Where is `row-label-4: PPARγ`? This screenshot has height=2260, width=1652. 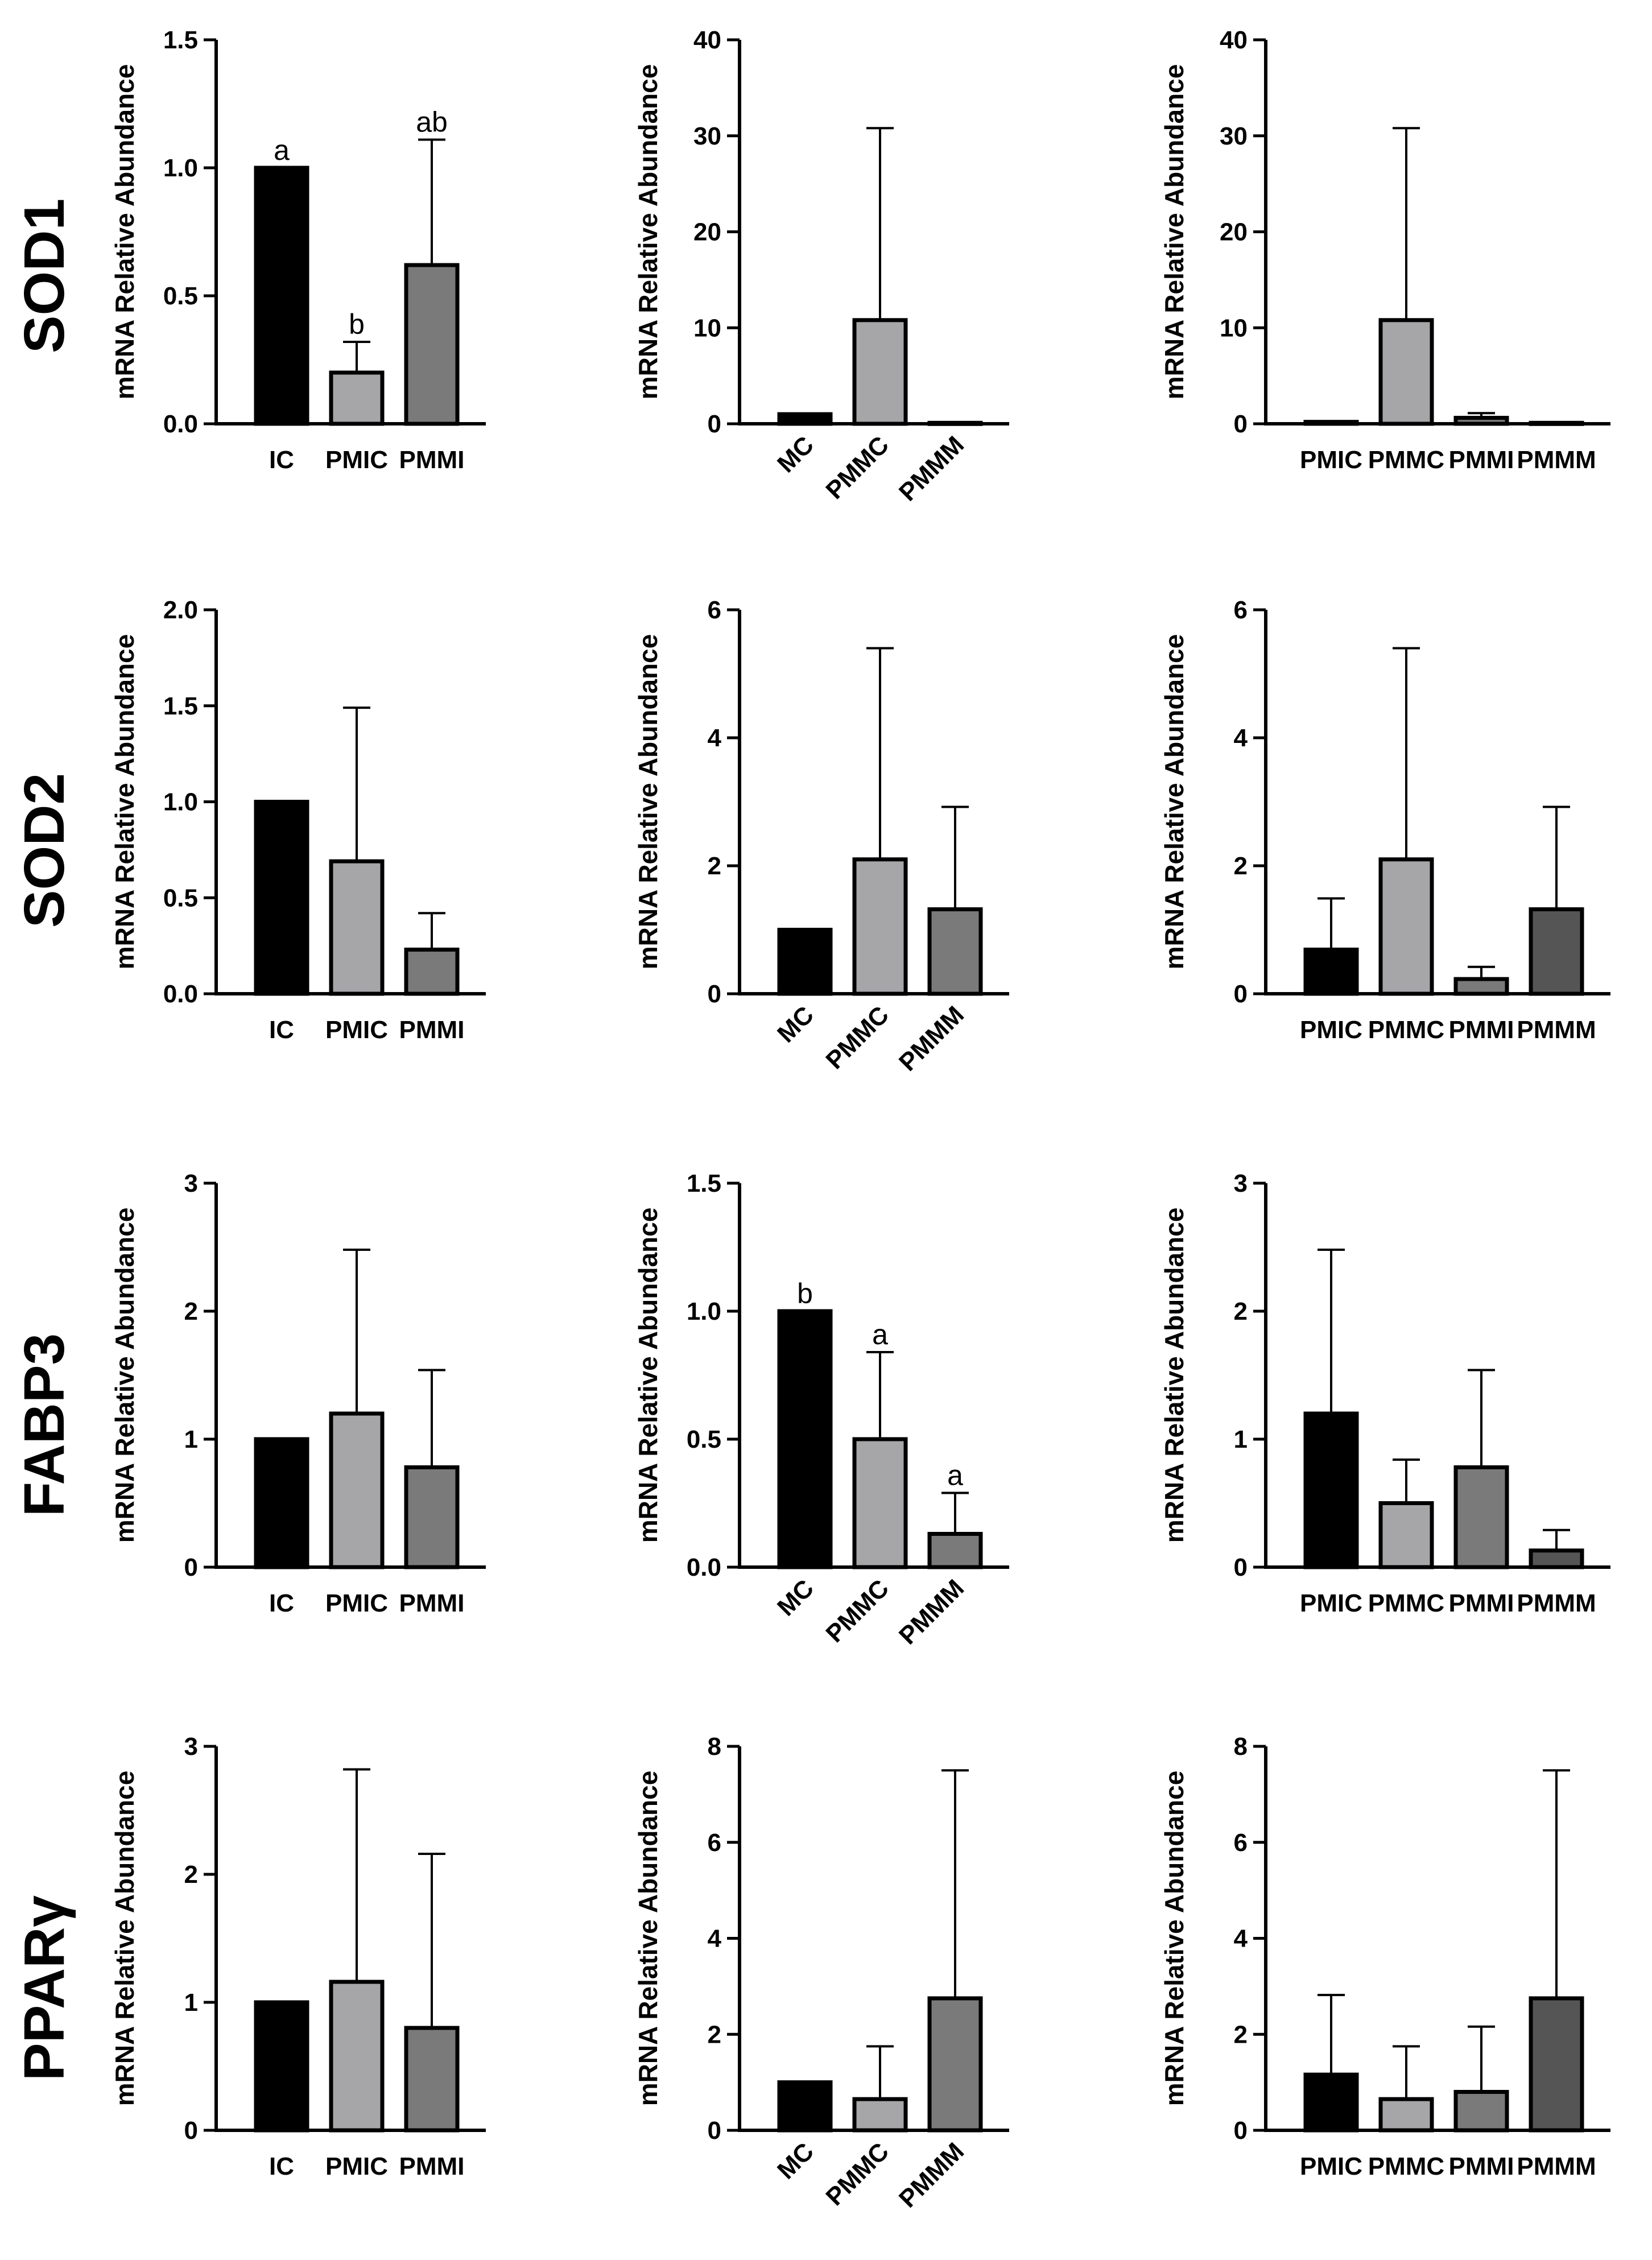
row-label-4: PPARγ is located at coordinates (44, 1988).